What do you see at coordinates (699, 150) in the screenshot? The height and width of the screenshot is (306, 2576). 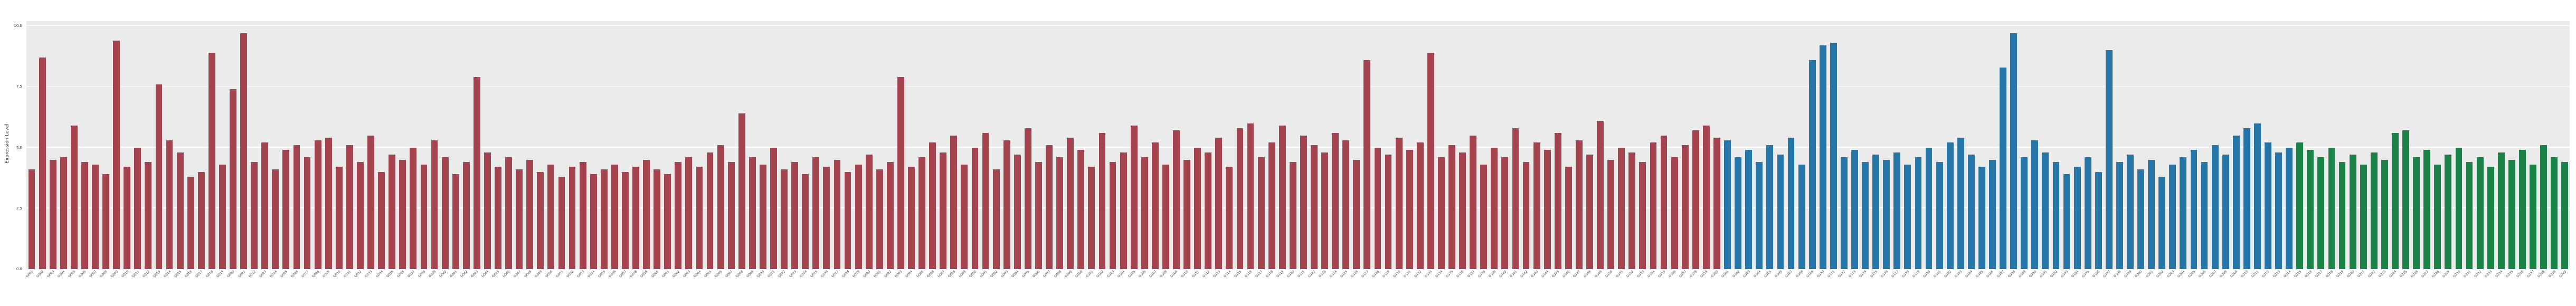 I see `bar-slot: G064` at bounding box center [699, 150].